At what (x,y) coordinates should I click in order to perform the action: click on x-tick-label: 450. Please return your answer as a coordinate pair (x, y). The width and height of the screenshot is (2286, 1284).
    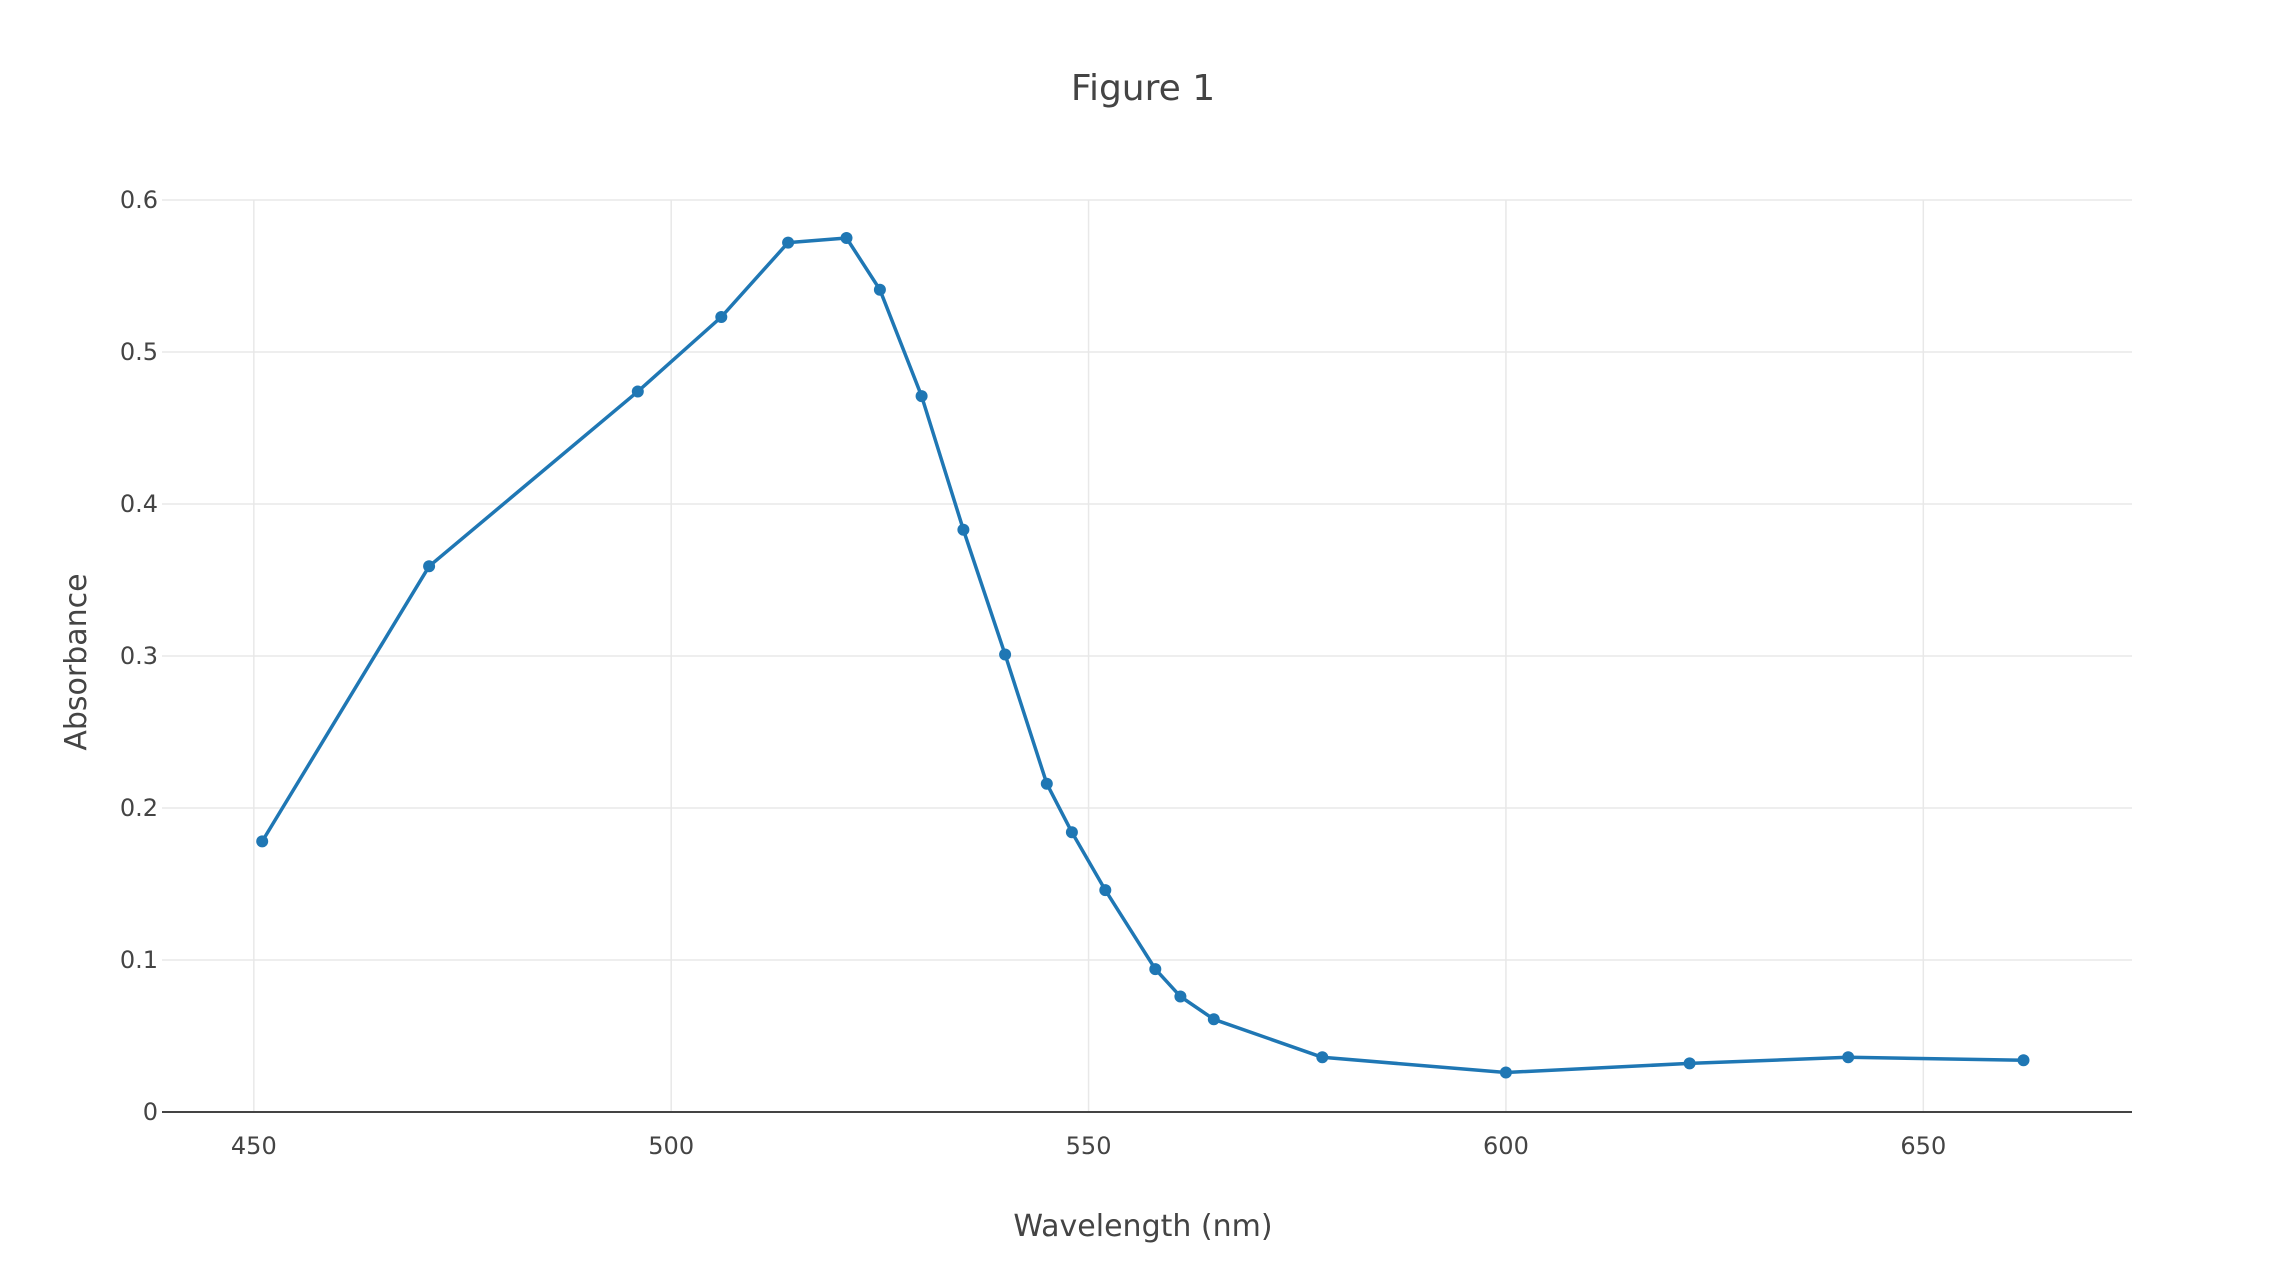
    Looking at the image, I should click on (254, 1146).